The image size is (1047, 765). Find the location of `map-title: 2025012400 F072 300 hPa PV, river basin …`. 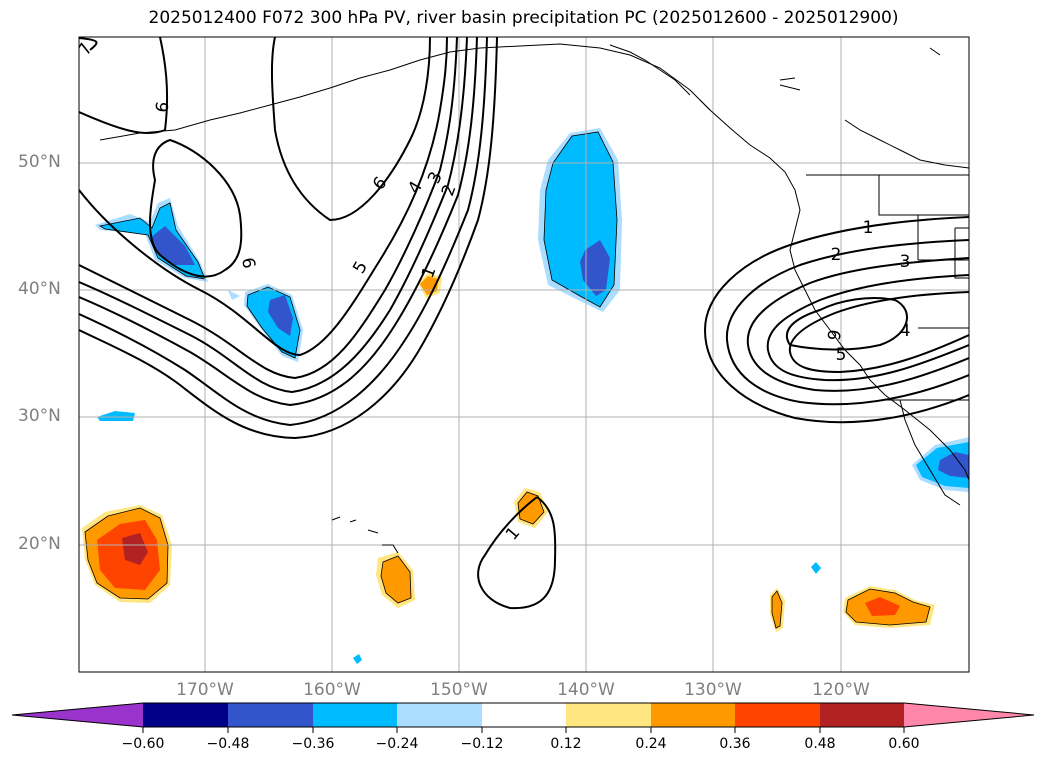

map-title: 2025012400 F072 300 hPa PV, river basin … is located at coordinates (523, 18).